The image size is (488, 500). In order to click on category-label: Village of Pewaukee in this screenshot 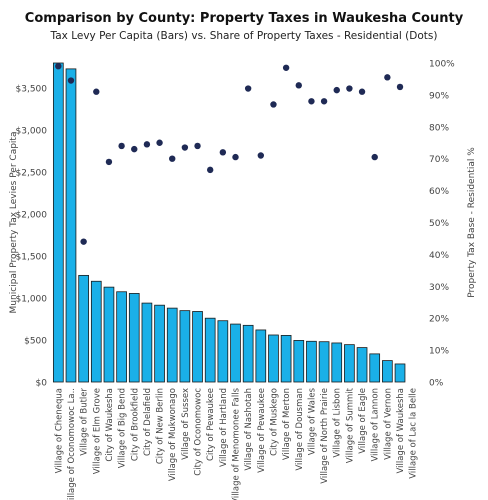, I will do `click(262, 430)`.